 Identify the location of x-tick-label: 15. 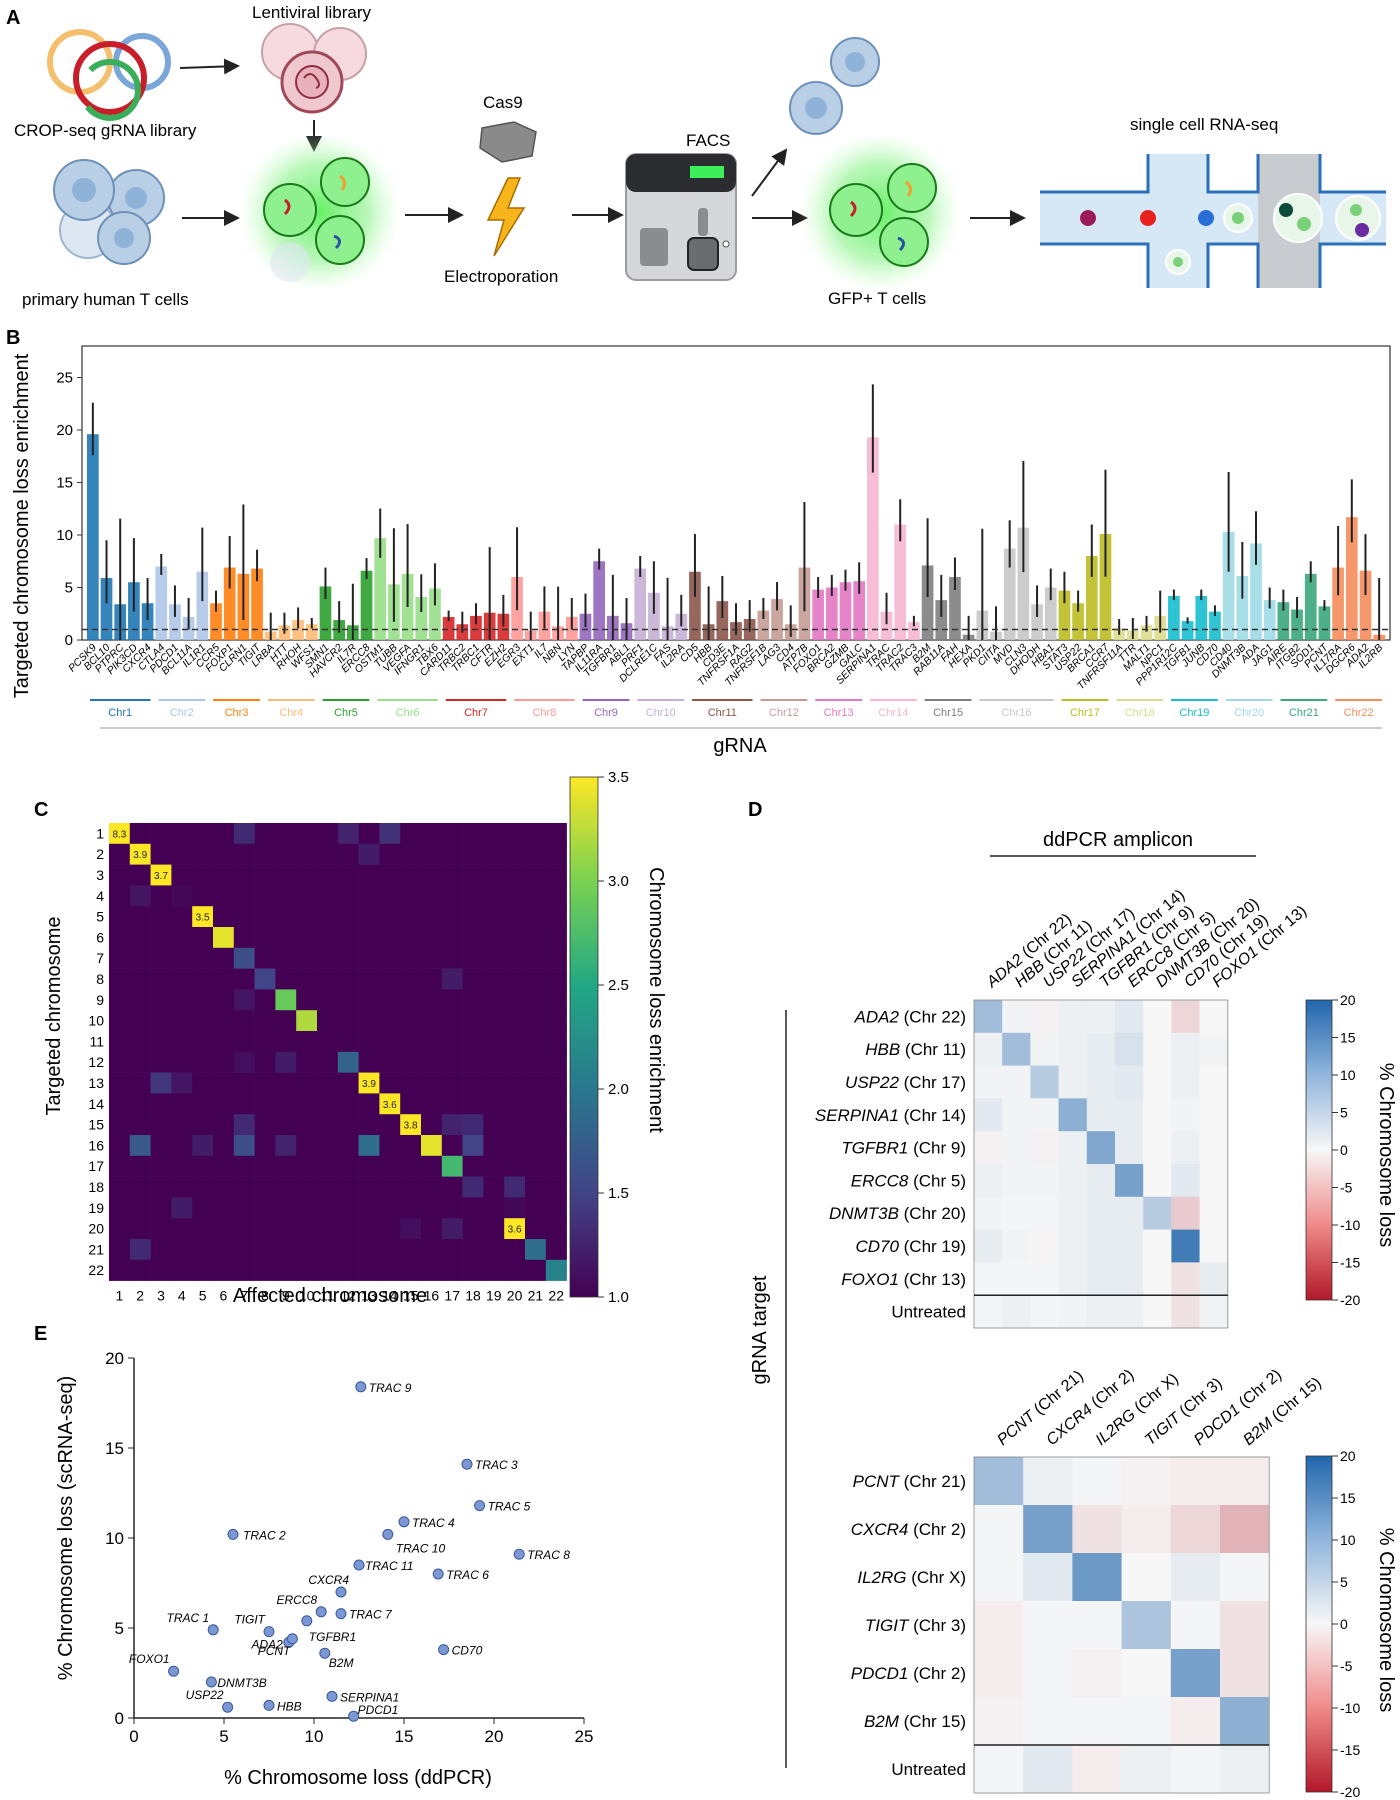
(404, 1736).